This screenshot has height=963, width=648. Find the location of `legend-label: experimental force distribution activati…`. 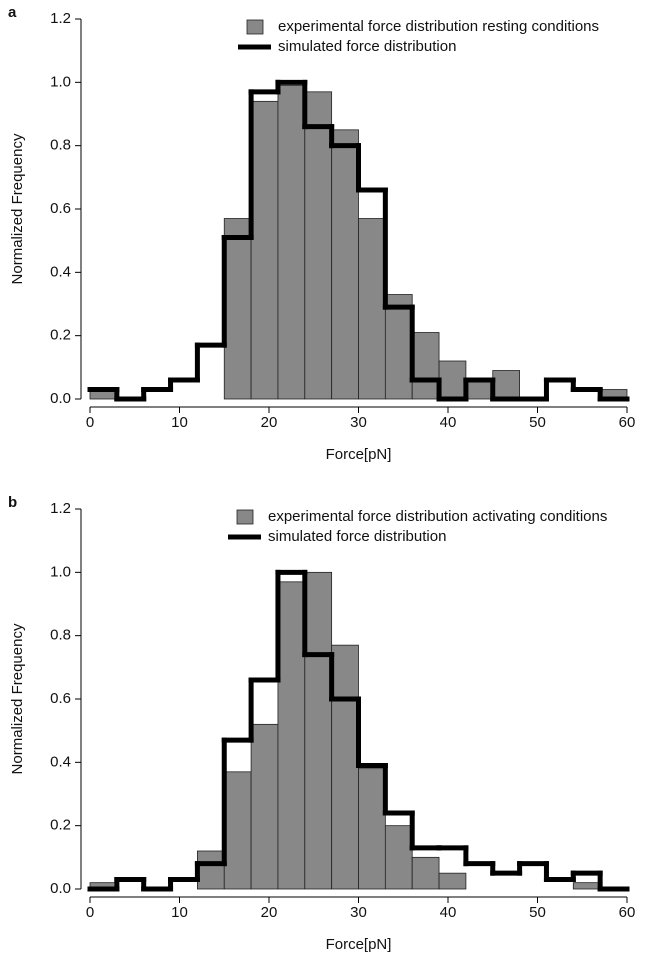

legend-label: experimental force distribution activati… is located at coordinates (437, 516).